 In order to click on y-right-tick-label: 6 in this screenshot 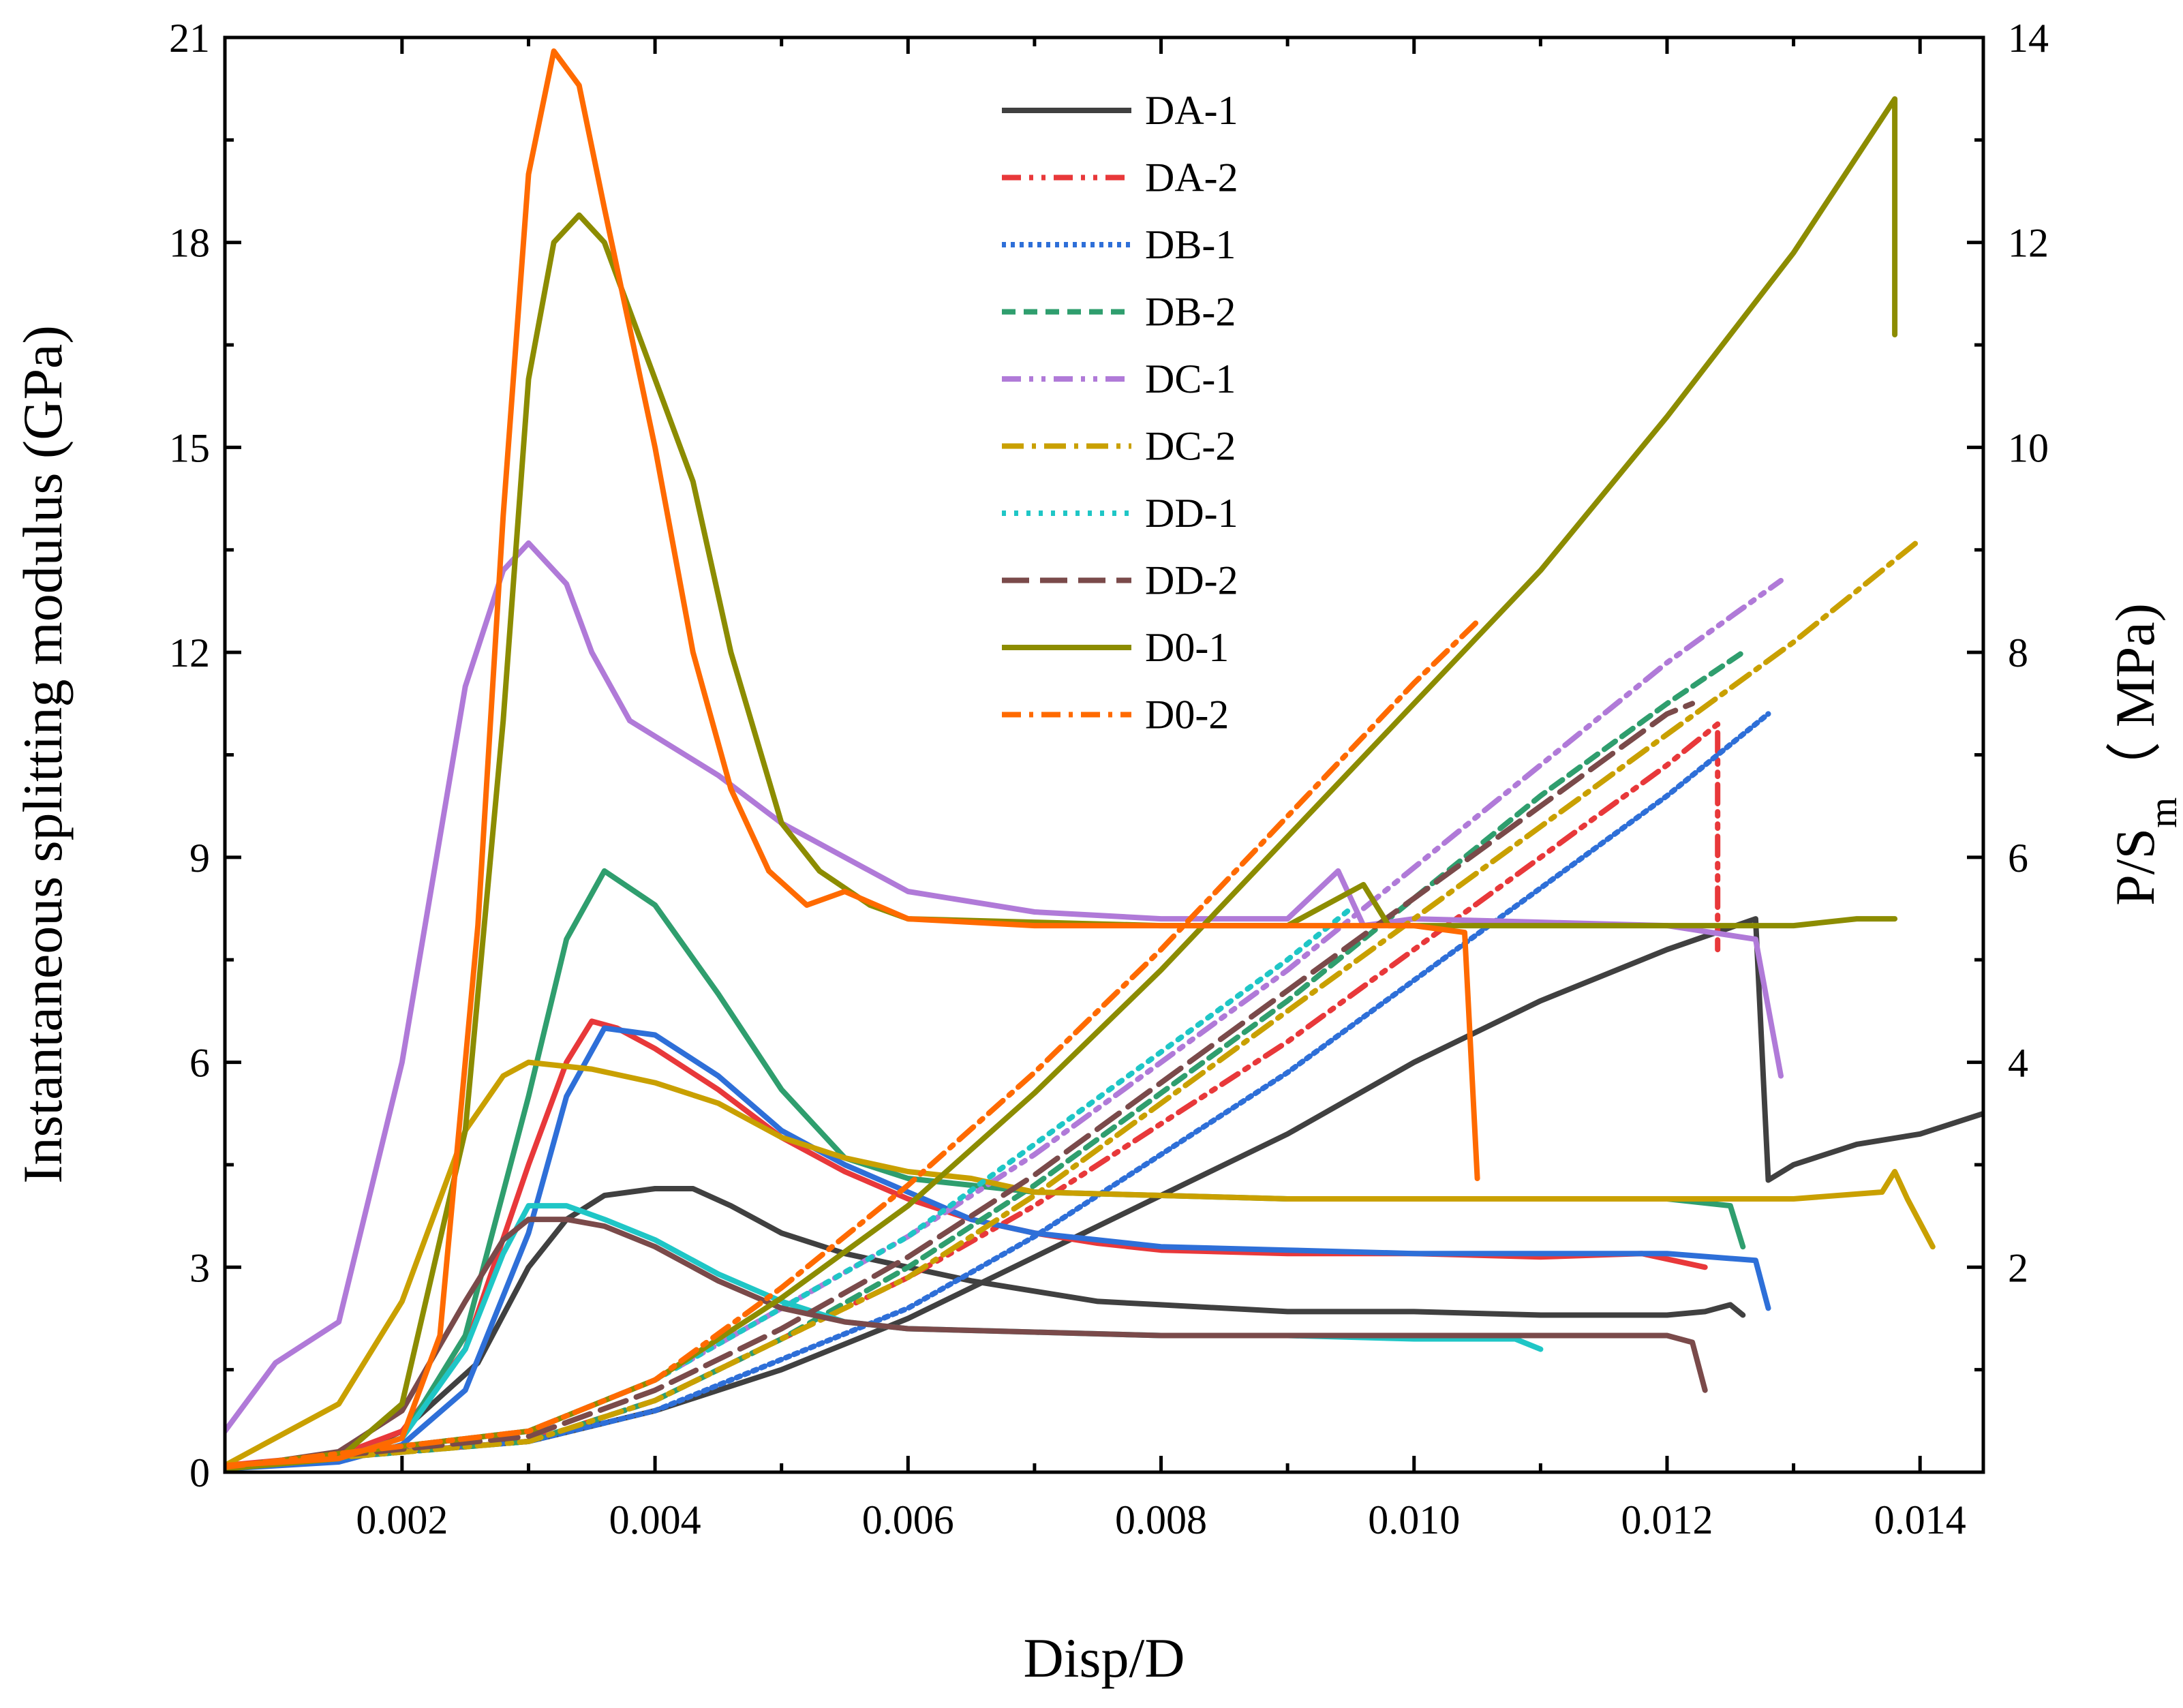, I will do `click(2018, 858)`.